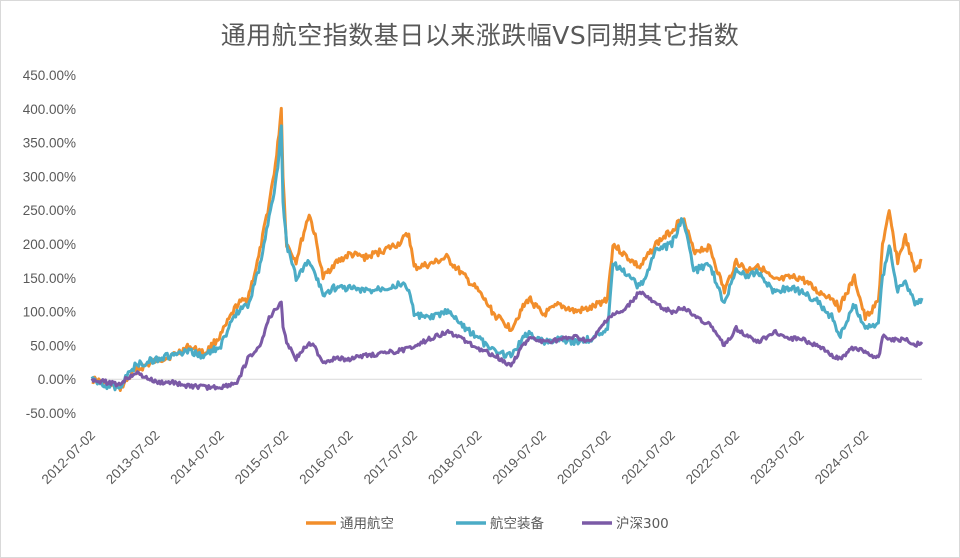 The height and width of the screenshot is (558, 960). I want to click on y-tick-label: 150.00%, so click(49, 278).